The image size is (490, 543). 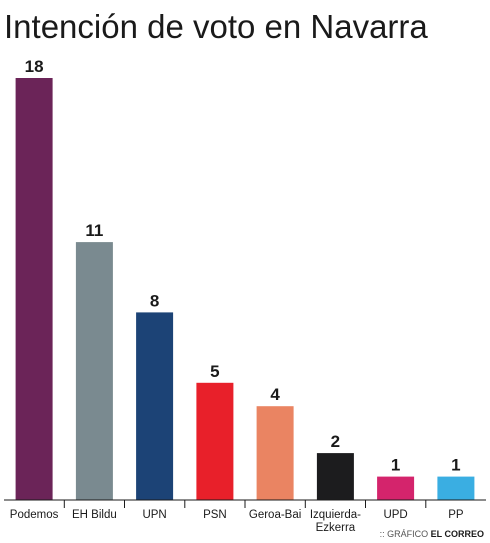 What do you see at coordinates (335, 521) in the screenshot?
I see `category-label-5: Izquierda-Ezkerra` at bounding box center [335, 521].